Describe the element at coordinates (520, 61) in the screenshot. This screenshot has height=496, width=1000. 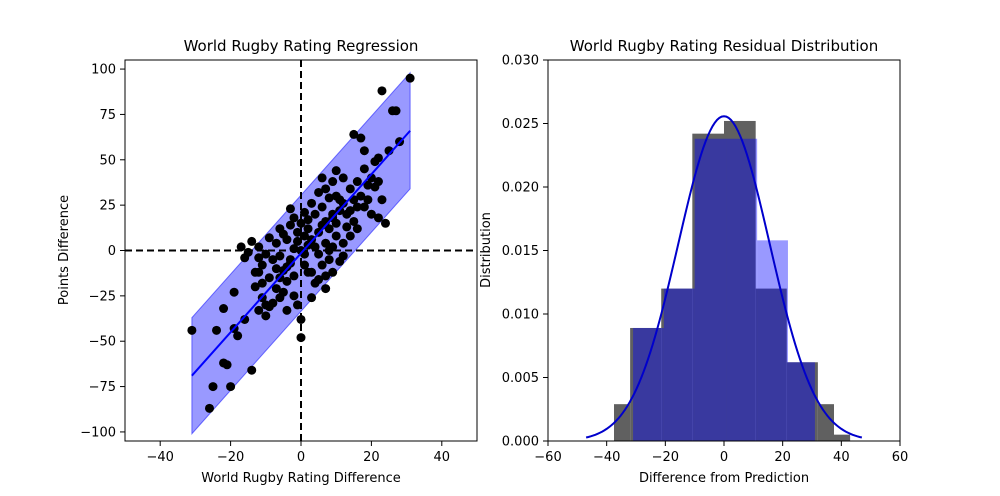
I see `y-tick-label: 0.030` at that location.